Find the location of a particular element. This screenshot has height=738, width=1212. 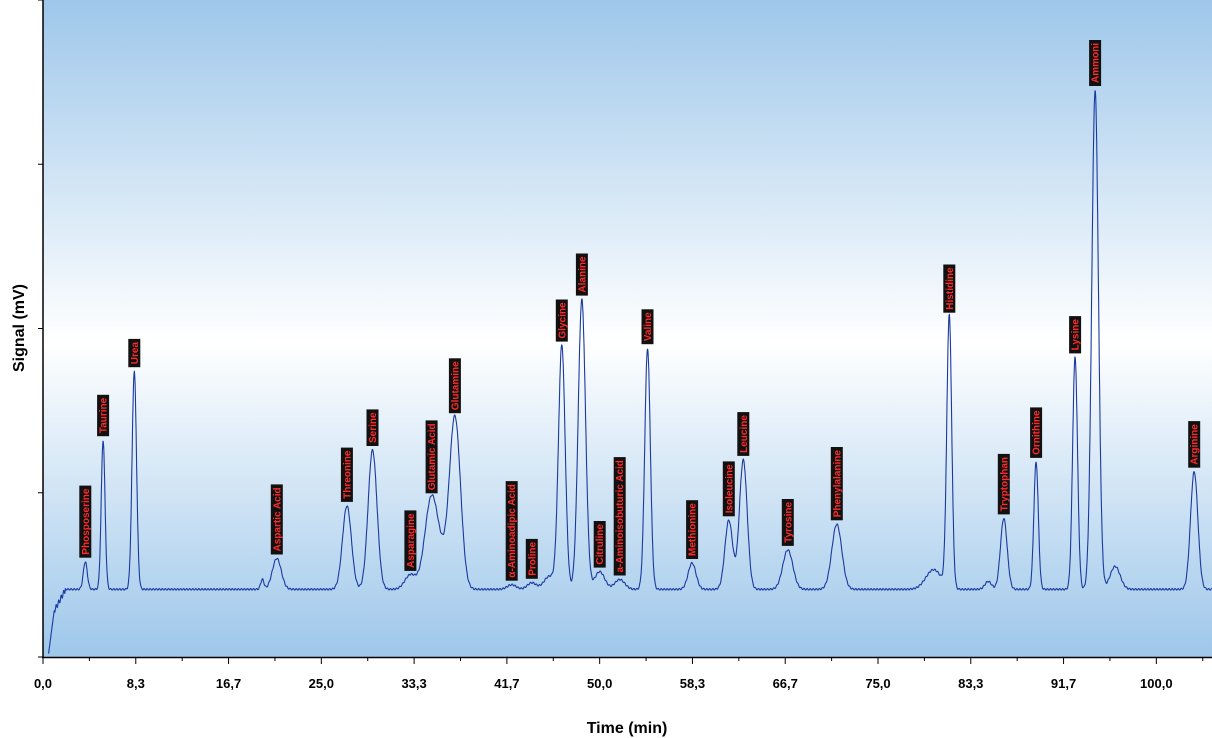

peak-label: Arginine is located at coordinates (1194, 444).